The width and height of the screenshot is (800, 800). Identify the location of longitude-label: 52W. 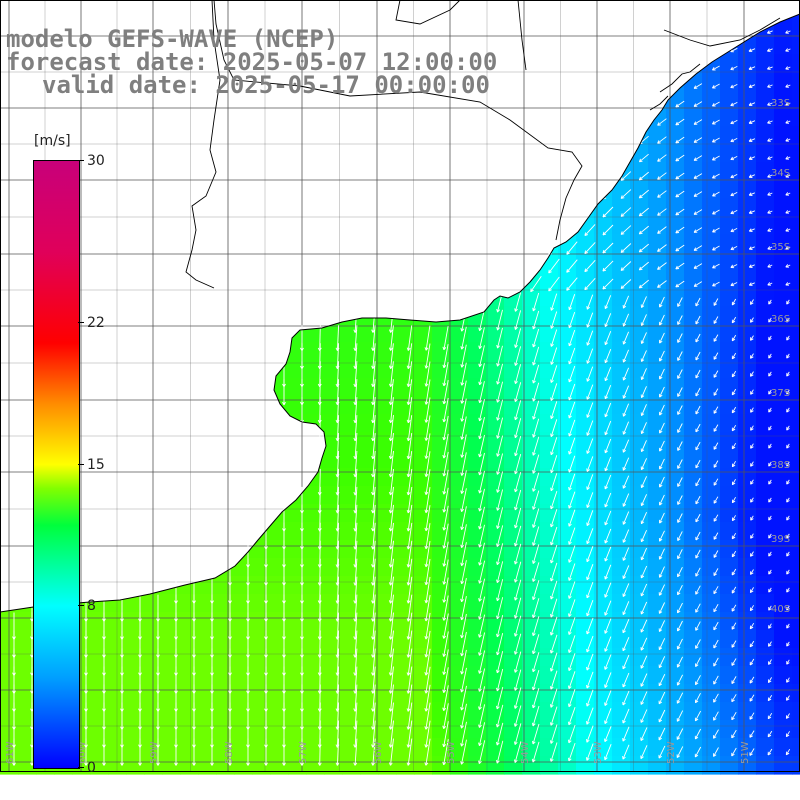
(671, 752).